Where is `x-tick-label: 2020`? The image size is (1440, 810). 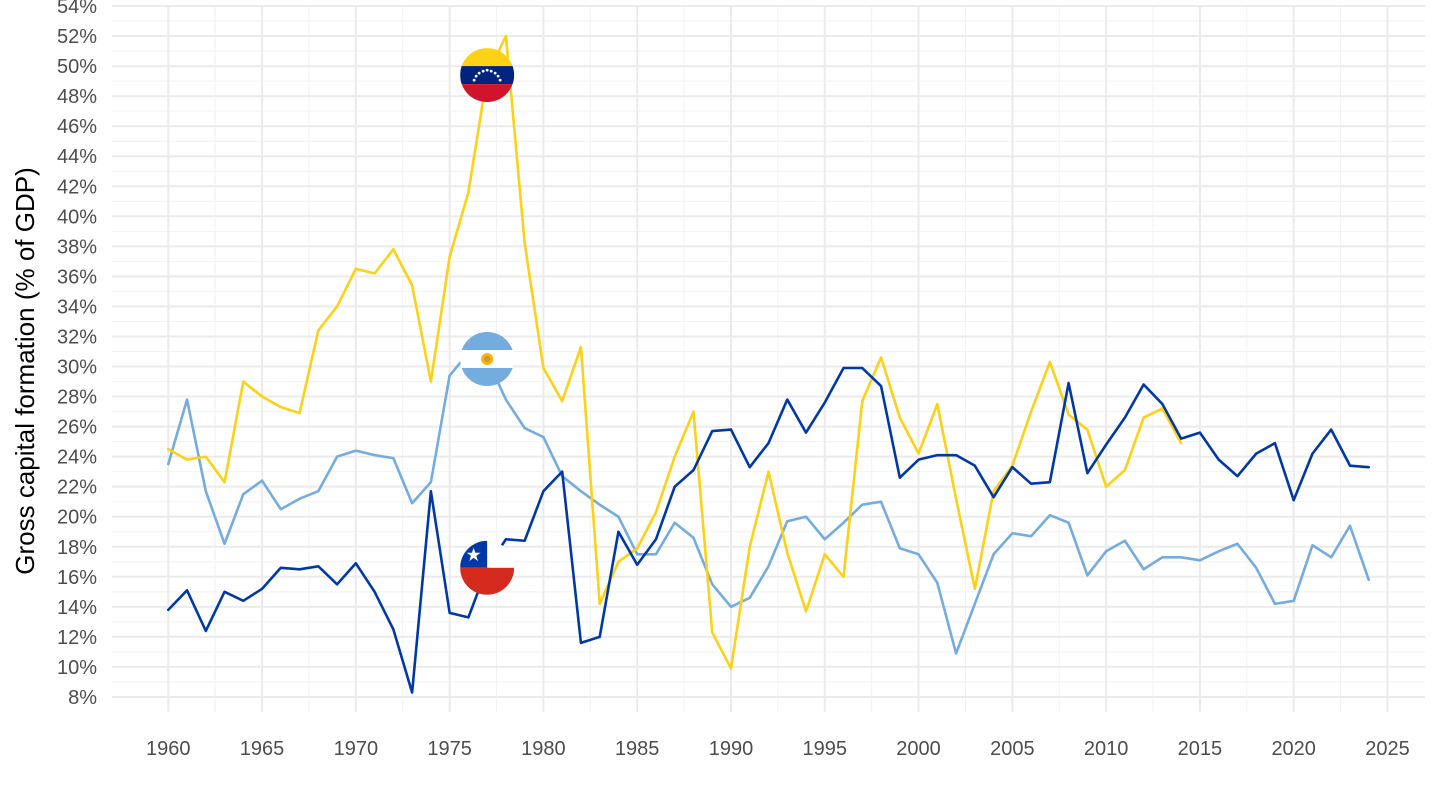
x-tick-label: 2020 is located at coordinates (1293, 749).